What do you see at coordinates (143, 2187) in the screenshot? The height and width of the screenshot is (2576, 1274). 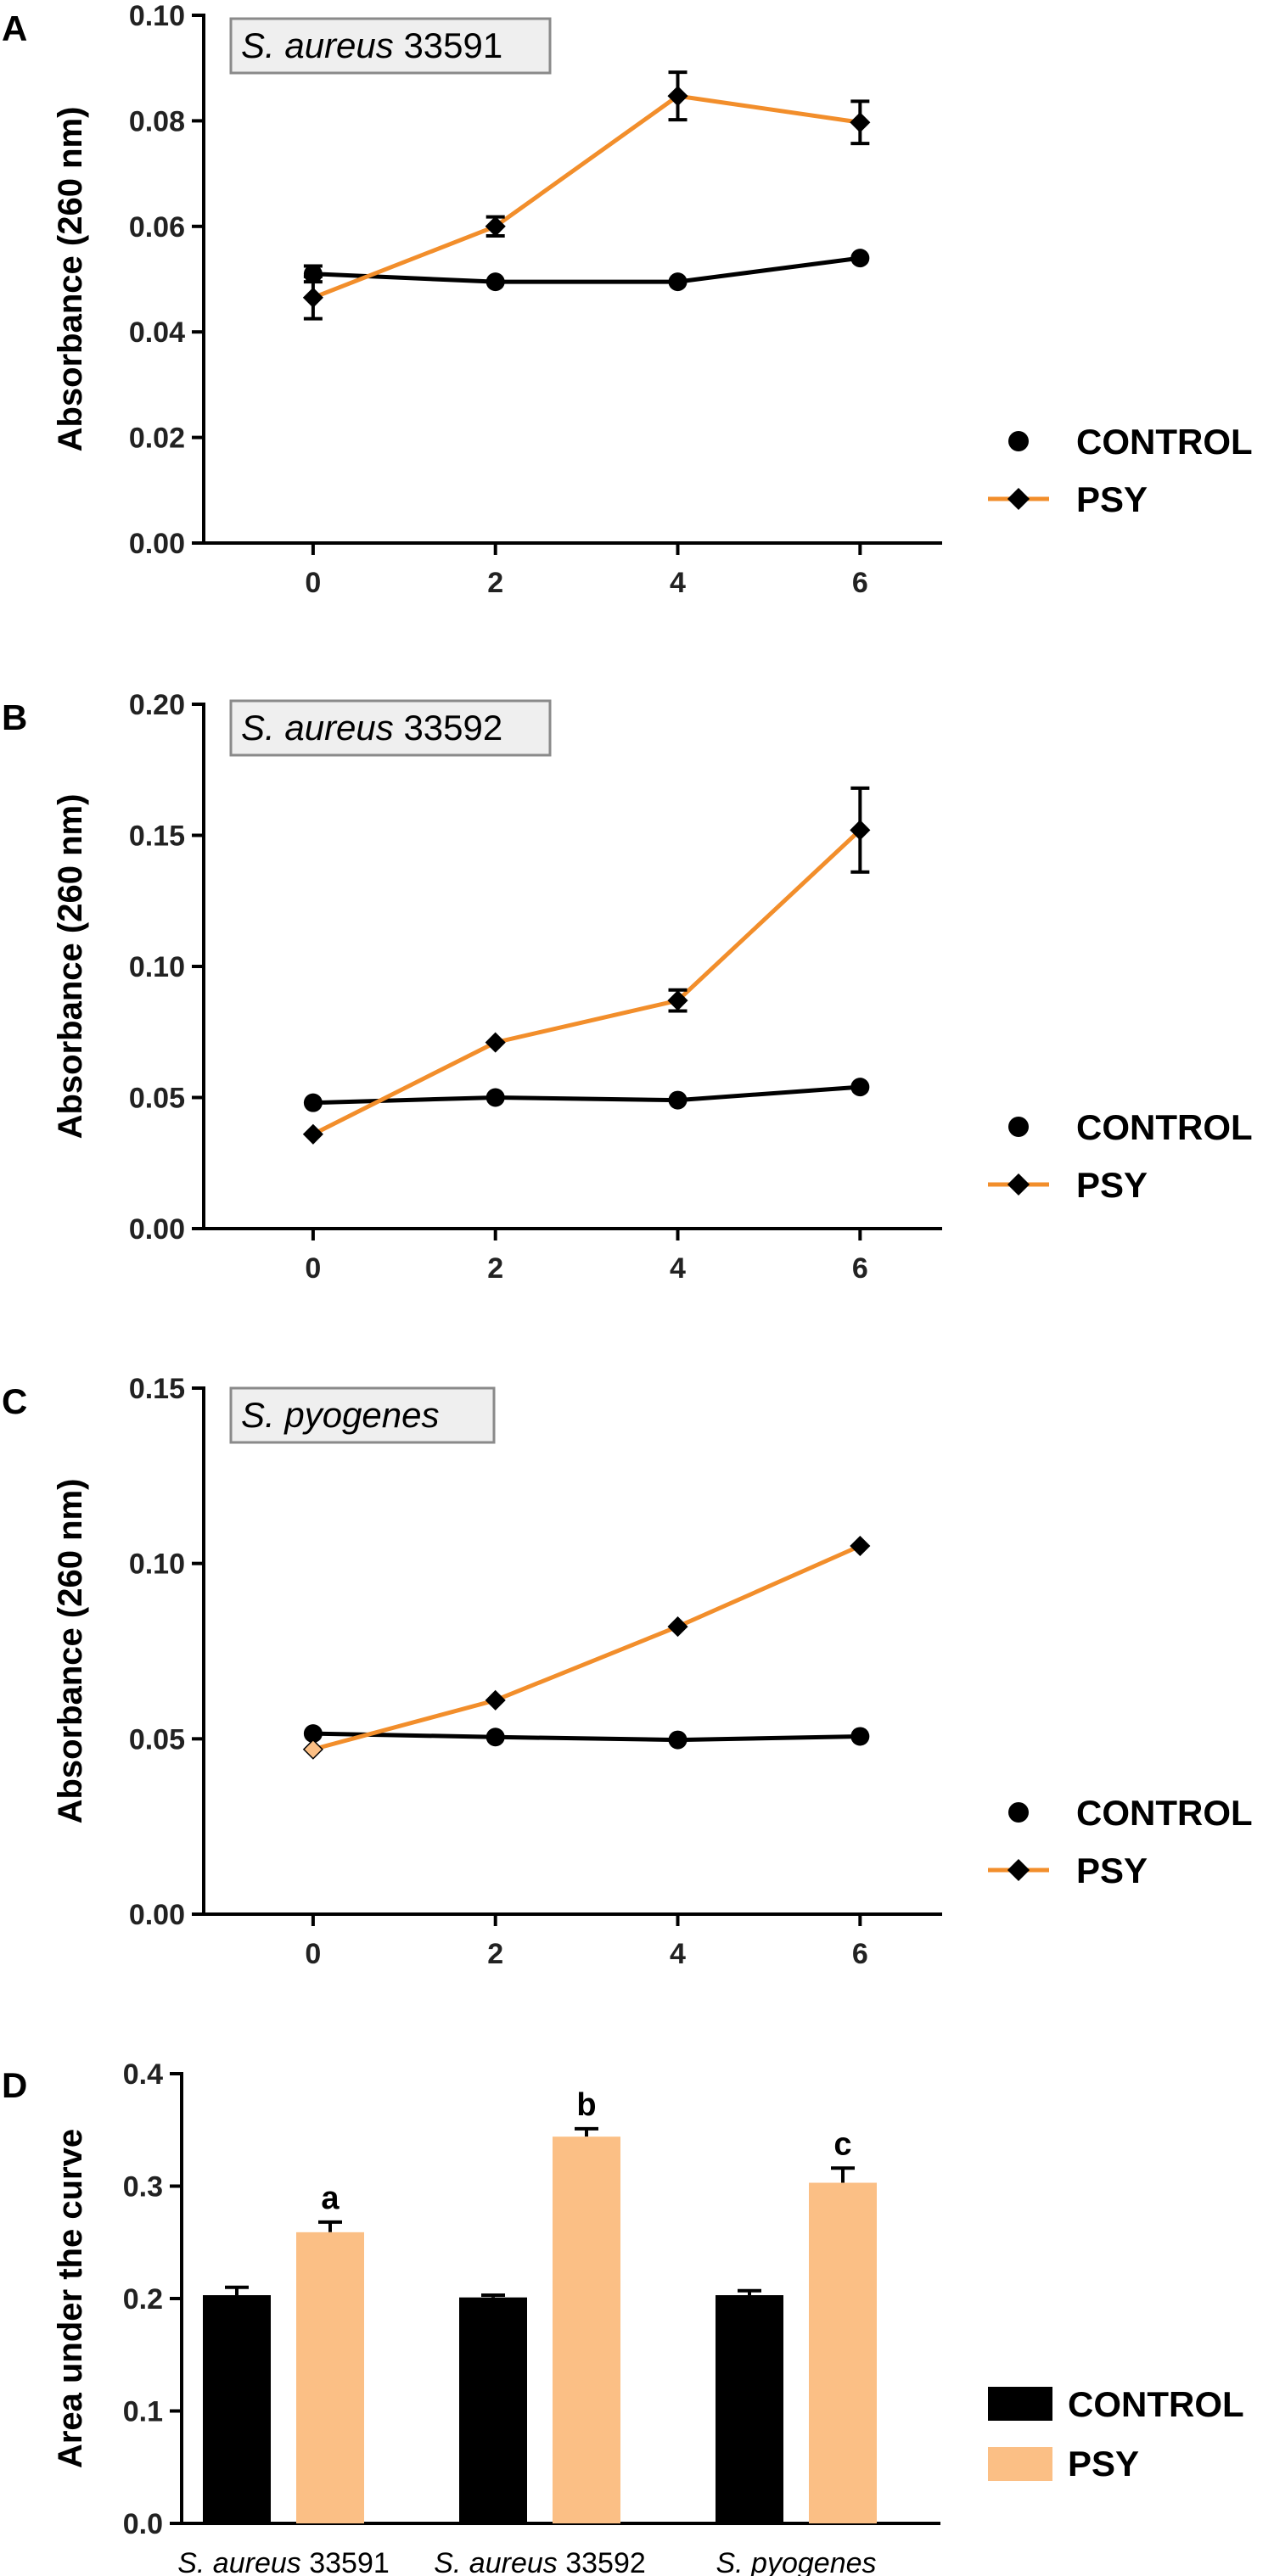 I see `y-tick-label: 0.3` at bounding box center [143, 2187].